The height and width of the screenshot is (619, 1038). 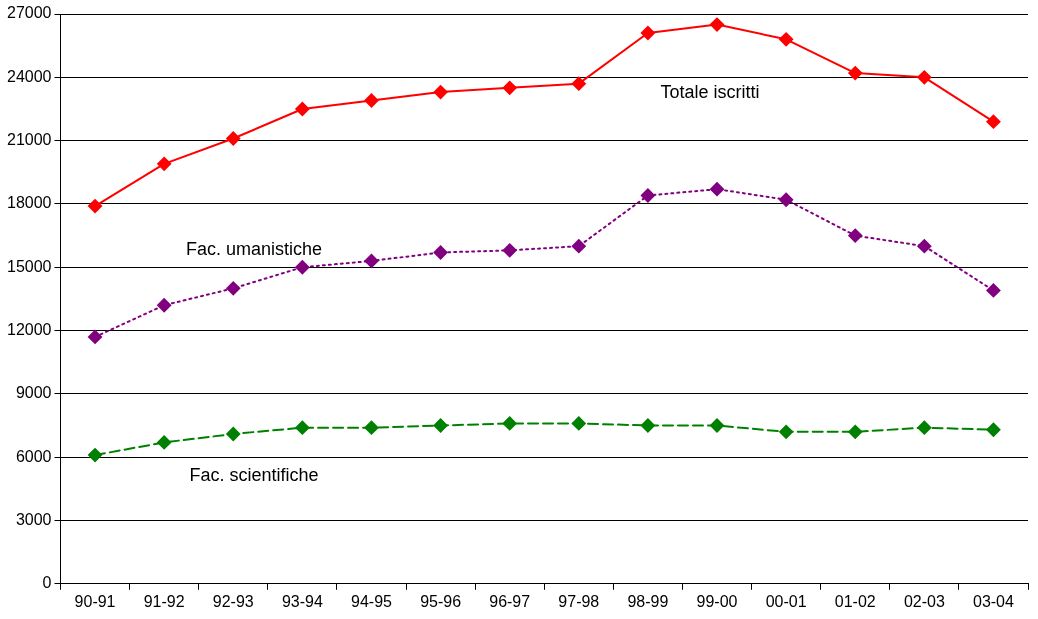 I want to click on x-tick-label: 03-04, so click(x=993, y=601).